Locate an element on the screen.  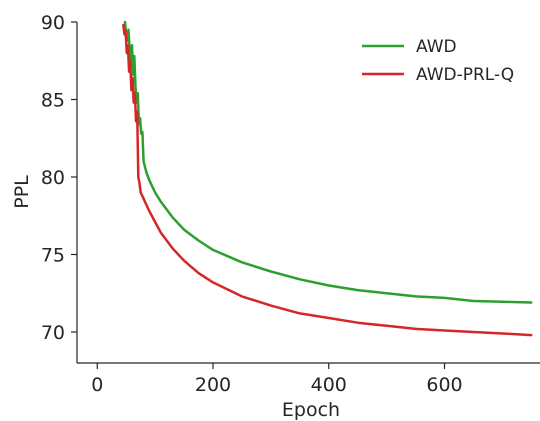
y-tick-label: 90 is located at coordinates (53, 23).